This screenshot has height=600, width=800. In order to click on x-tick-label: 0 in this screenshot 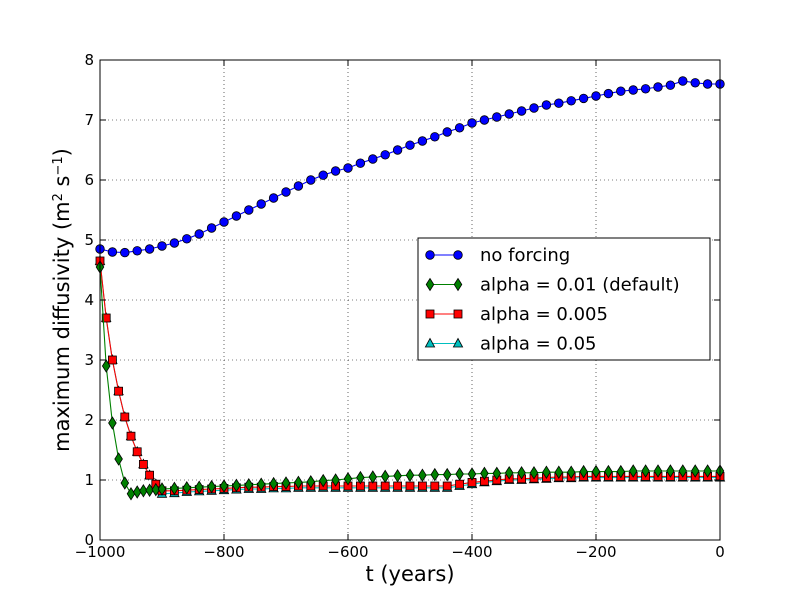, I will do `click(720, 552)`.